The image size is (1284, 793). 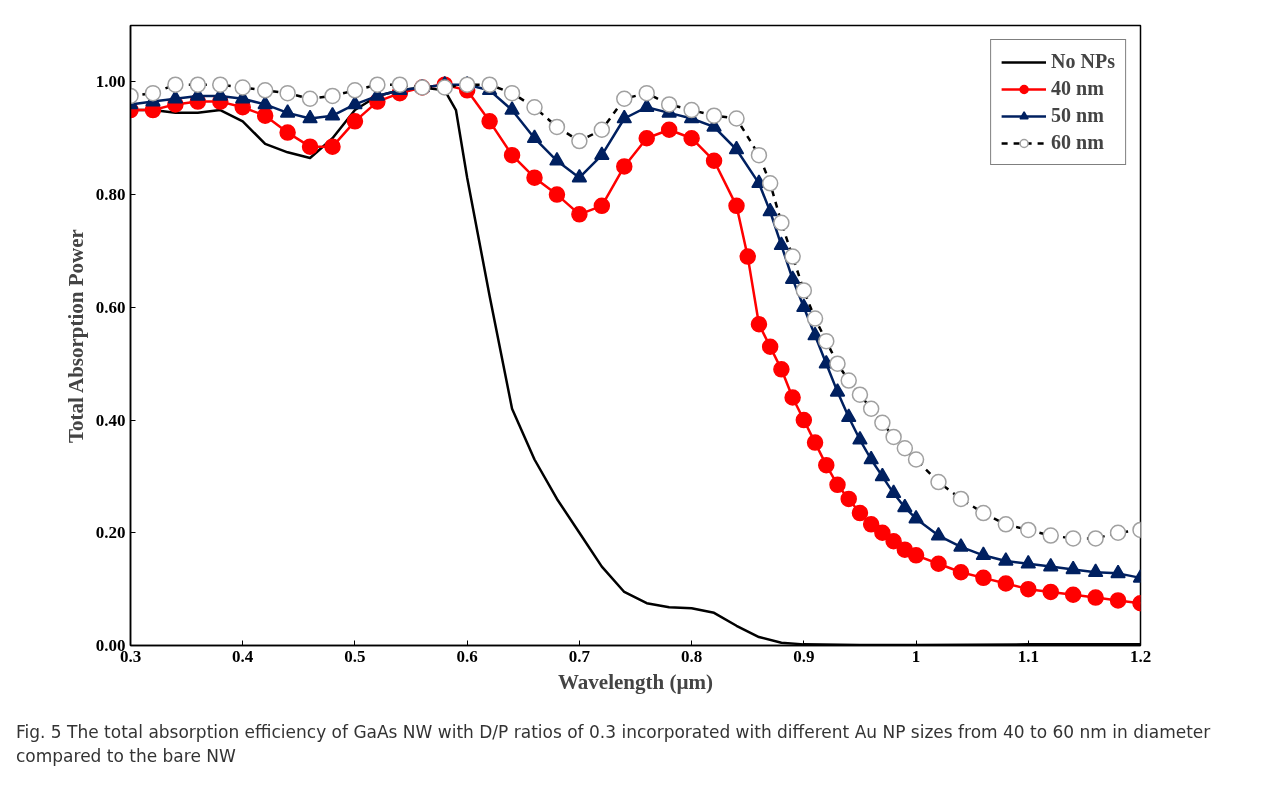 I want to click on legend-label: 50 nm, so click(x=1077, y=115).